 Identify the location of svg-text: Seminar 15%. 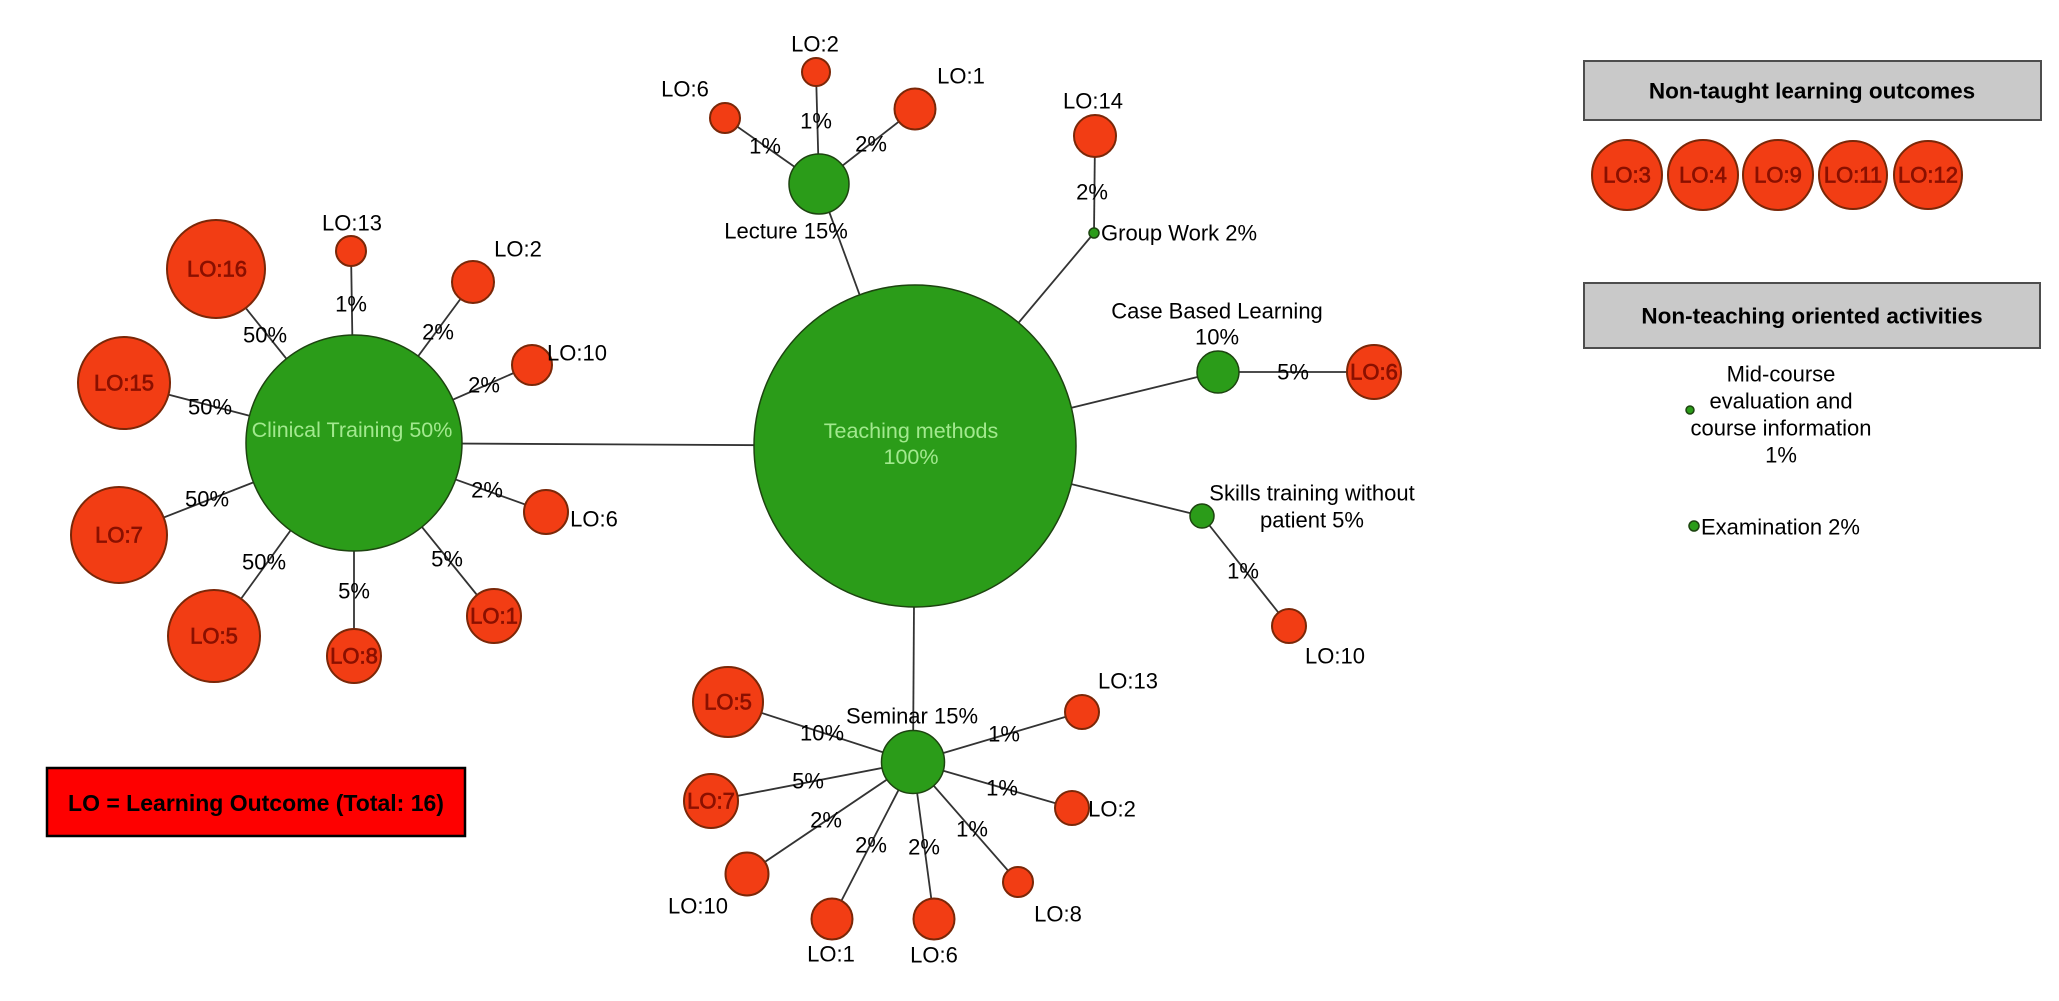
(912, 716).